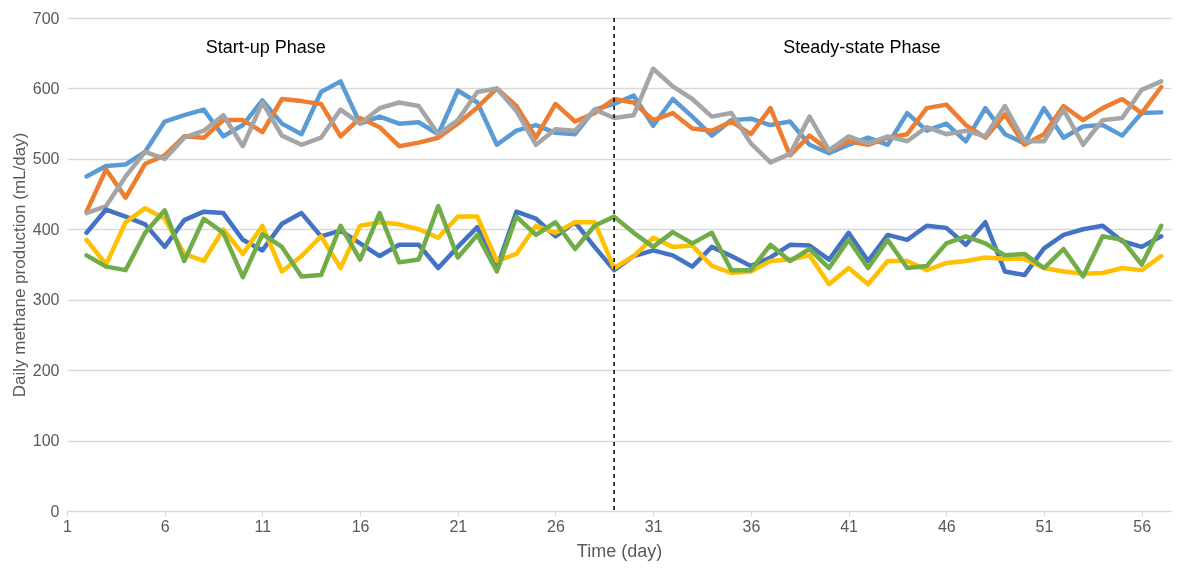 The width and height of the screenshot is (1191, 576). I want to click on x-tick-label: 46, so click(946, 526).